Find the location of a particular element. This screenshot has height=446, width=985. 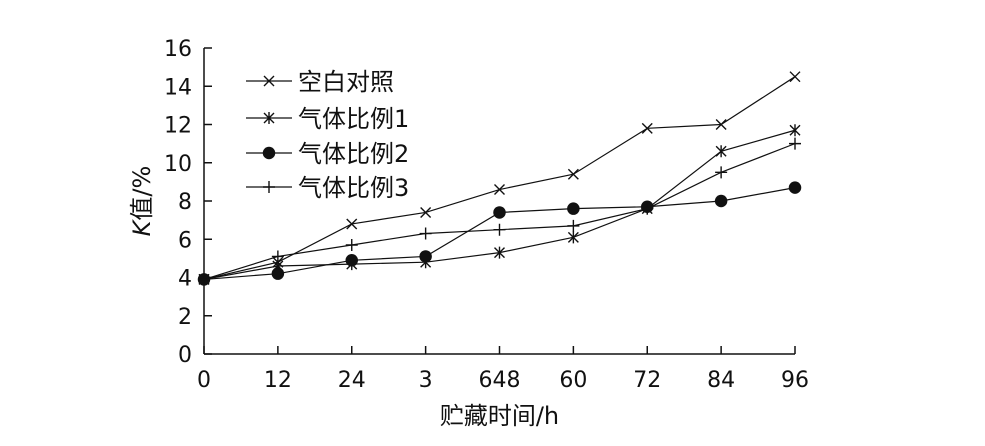

y-tick-label: 12 is located at coordinates (178, 126).